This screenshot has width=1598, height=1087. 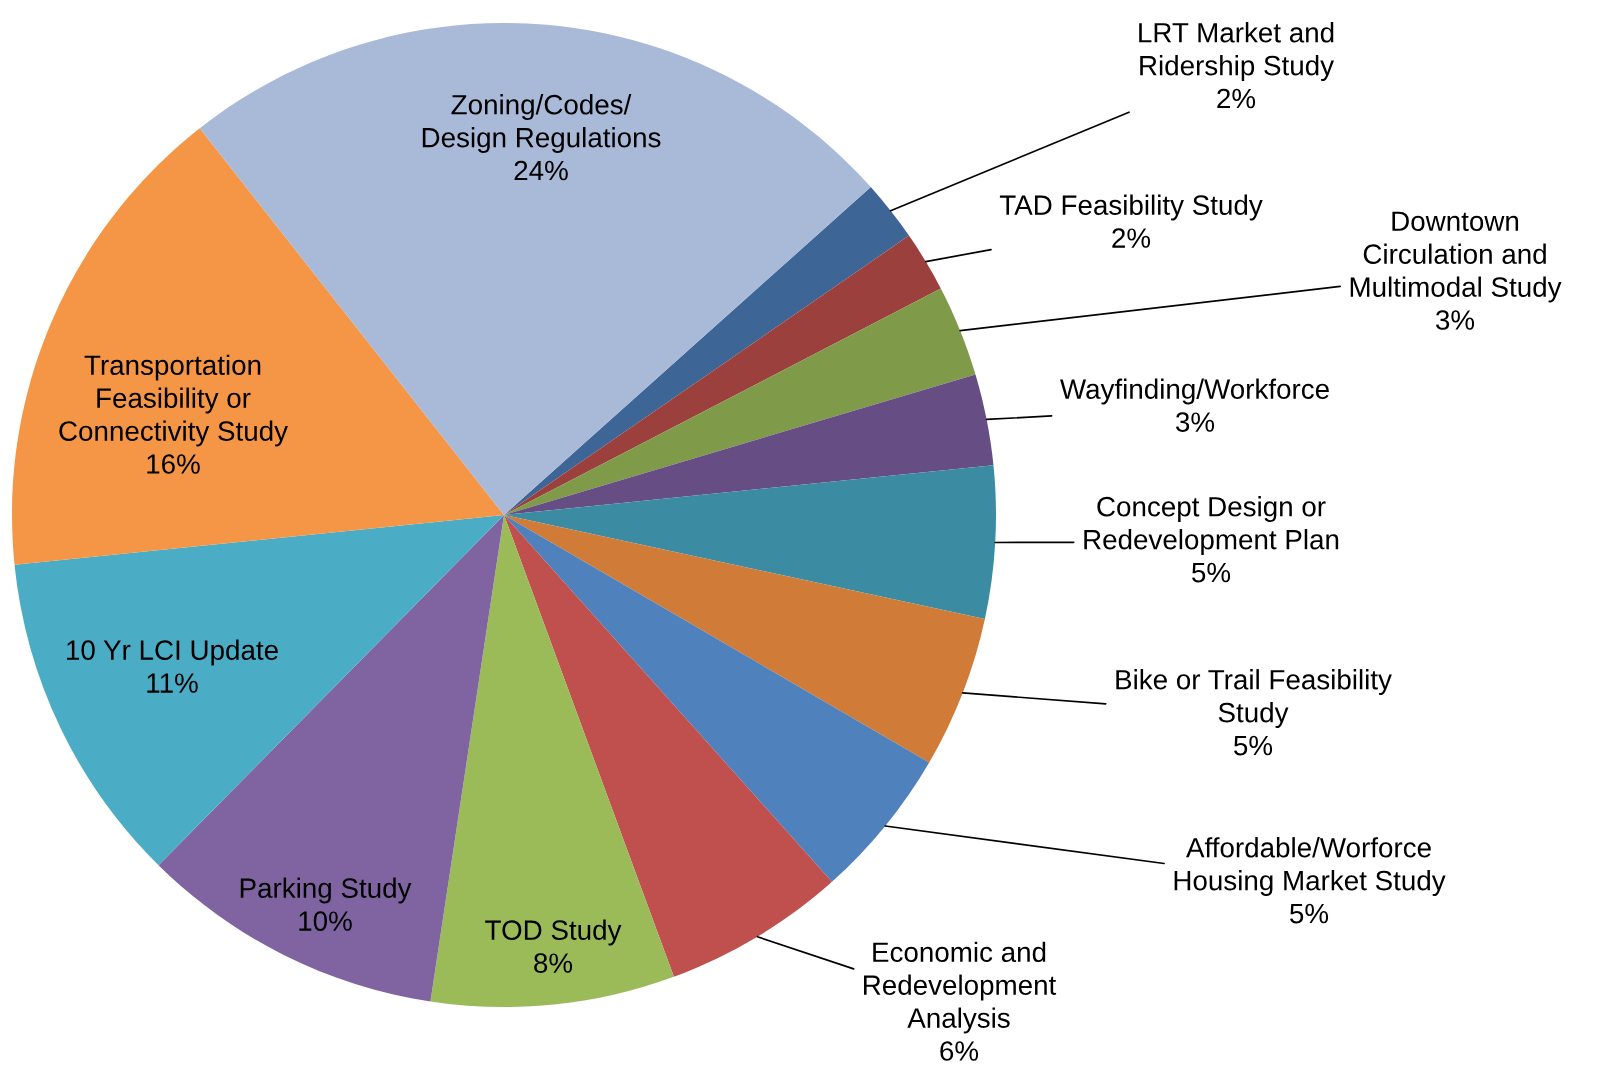 What do you see at coordinates (553, 932) in the screenshot?
I see `slice-label: TOD Study` at bounding box center [553, 932].